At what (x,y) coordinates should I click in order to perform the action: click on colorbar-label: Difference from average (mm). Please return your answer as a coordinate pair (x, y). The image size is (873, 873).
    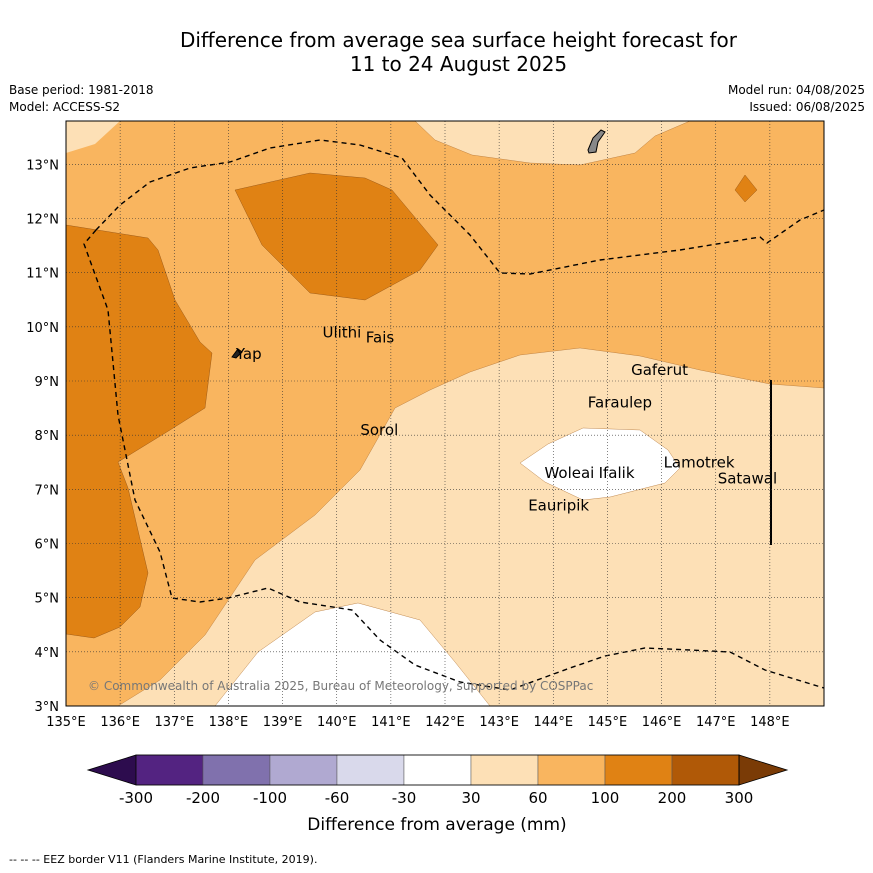
    Looking at the image, I should click on (436, 825).